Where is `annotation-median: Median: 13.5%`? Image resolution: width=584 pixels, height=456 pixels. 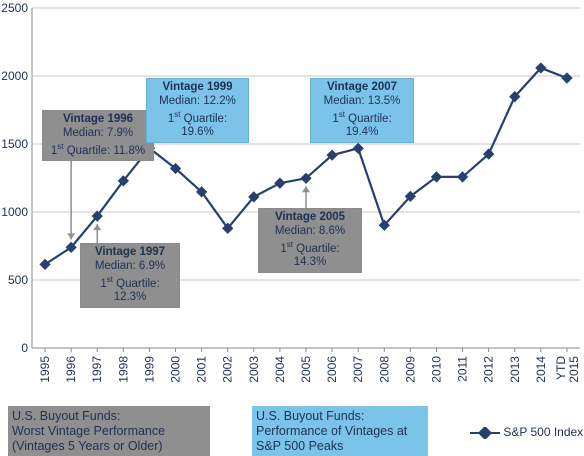
annotation-median: Median: 13.5% is located at coordinates (362, 100).